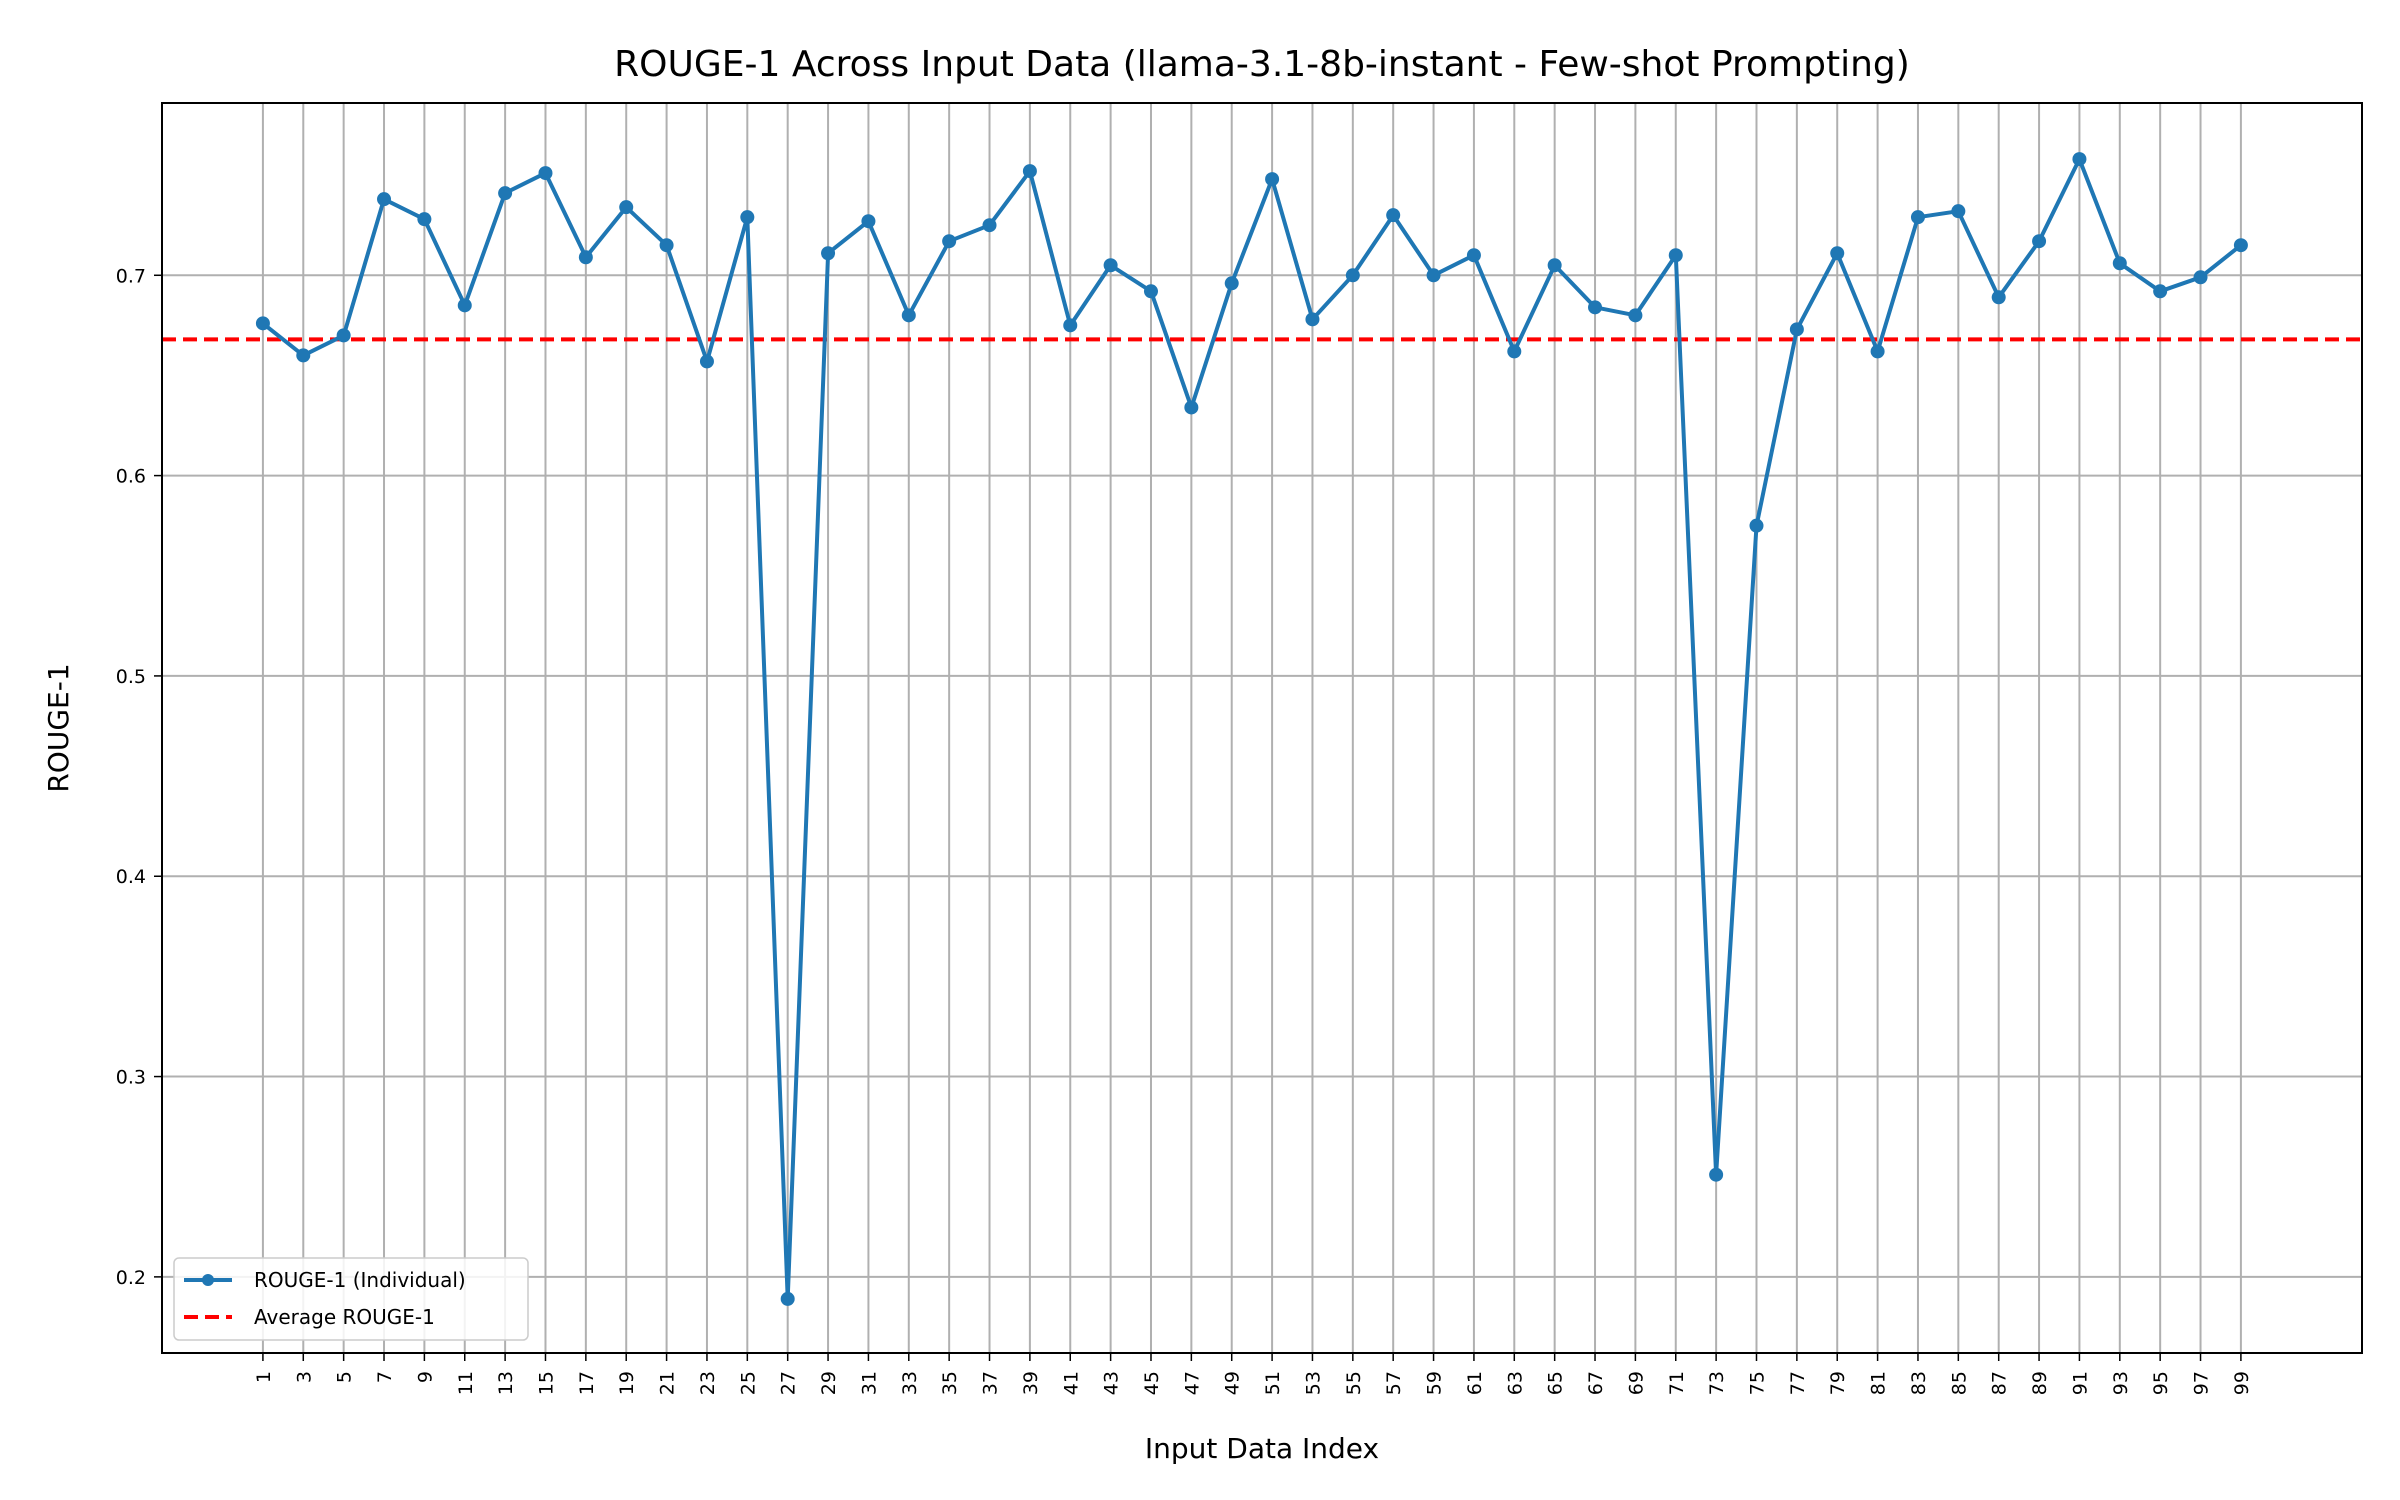  Describe the element at coordinates (1192, 1383) in the screenshot. I see `x-tick-label: 47` at that location.